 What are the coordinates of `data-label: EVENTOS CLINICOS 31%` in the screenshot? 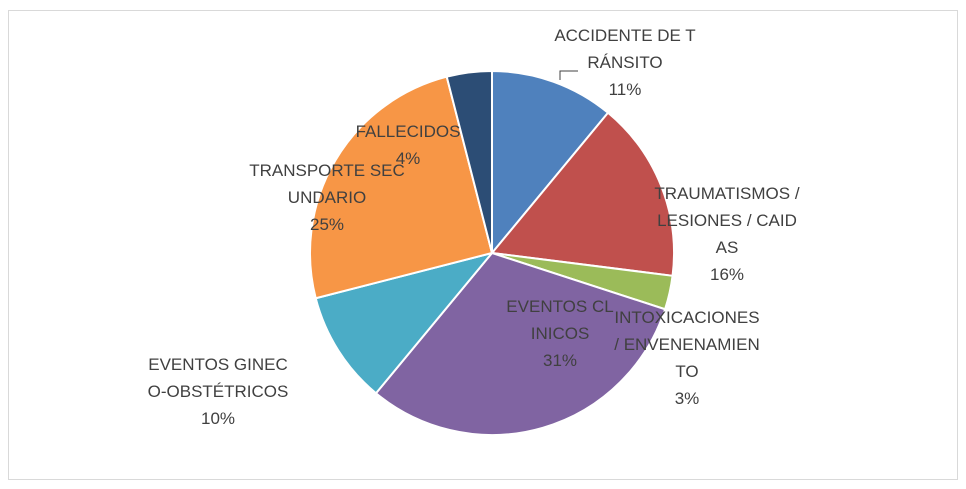 It's located at (560, 333).